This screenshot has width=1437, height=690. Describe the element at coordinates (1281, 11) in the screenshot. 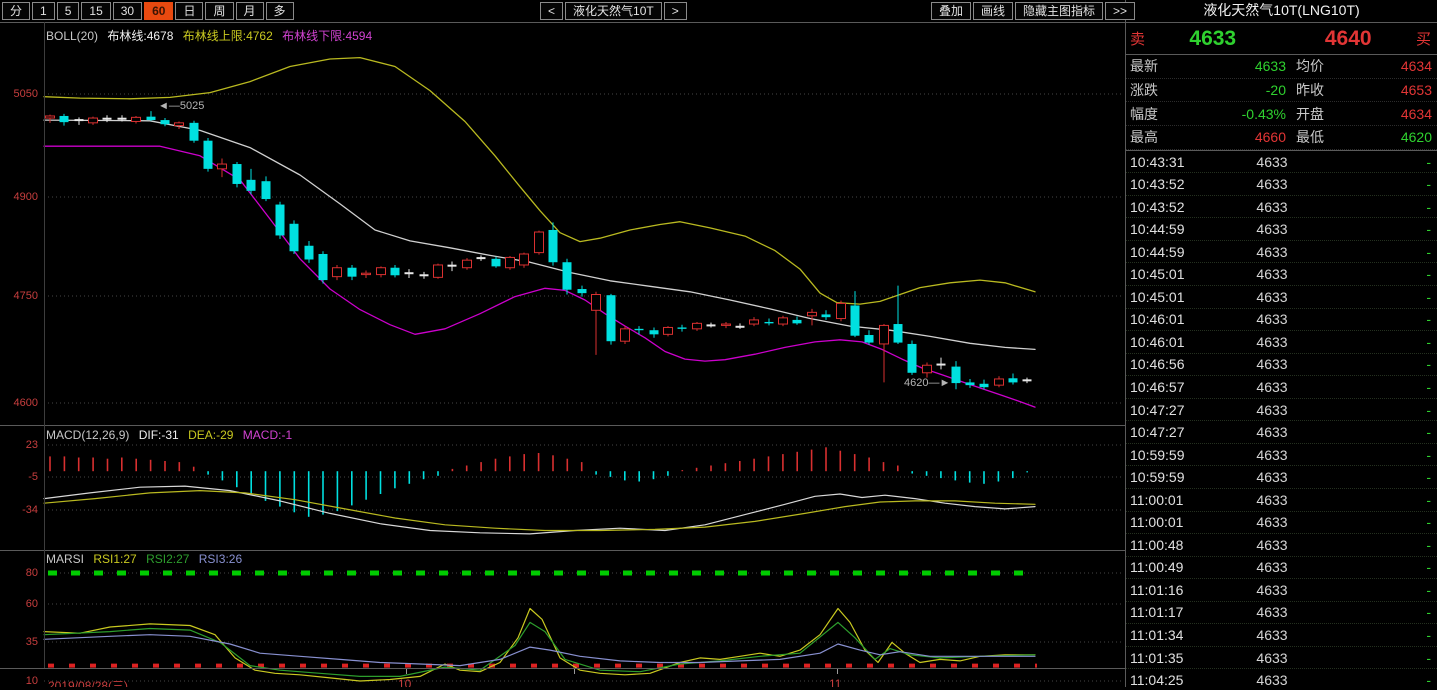

I see `instrument-title: 液化天然气10T(LNG10T)` at that location.